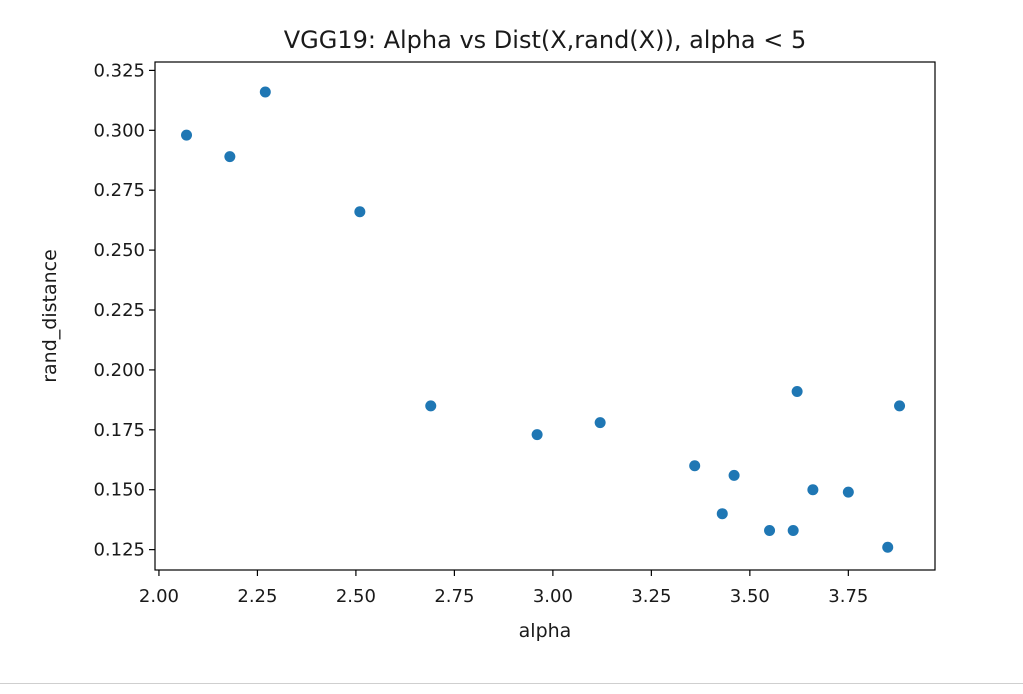  I want to click on x-tick-label: 2.25, so click(257, 596).